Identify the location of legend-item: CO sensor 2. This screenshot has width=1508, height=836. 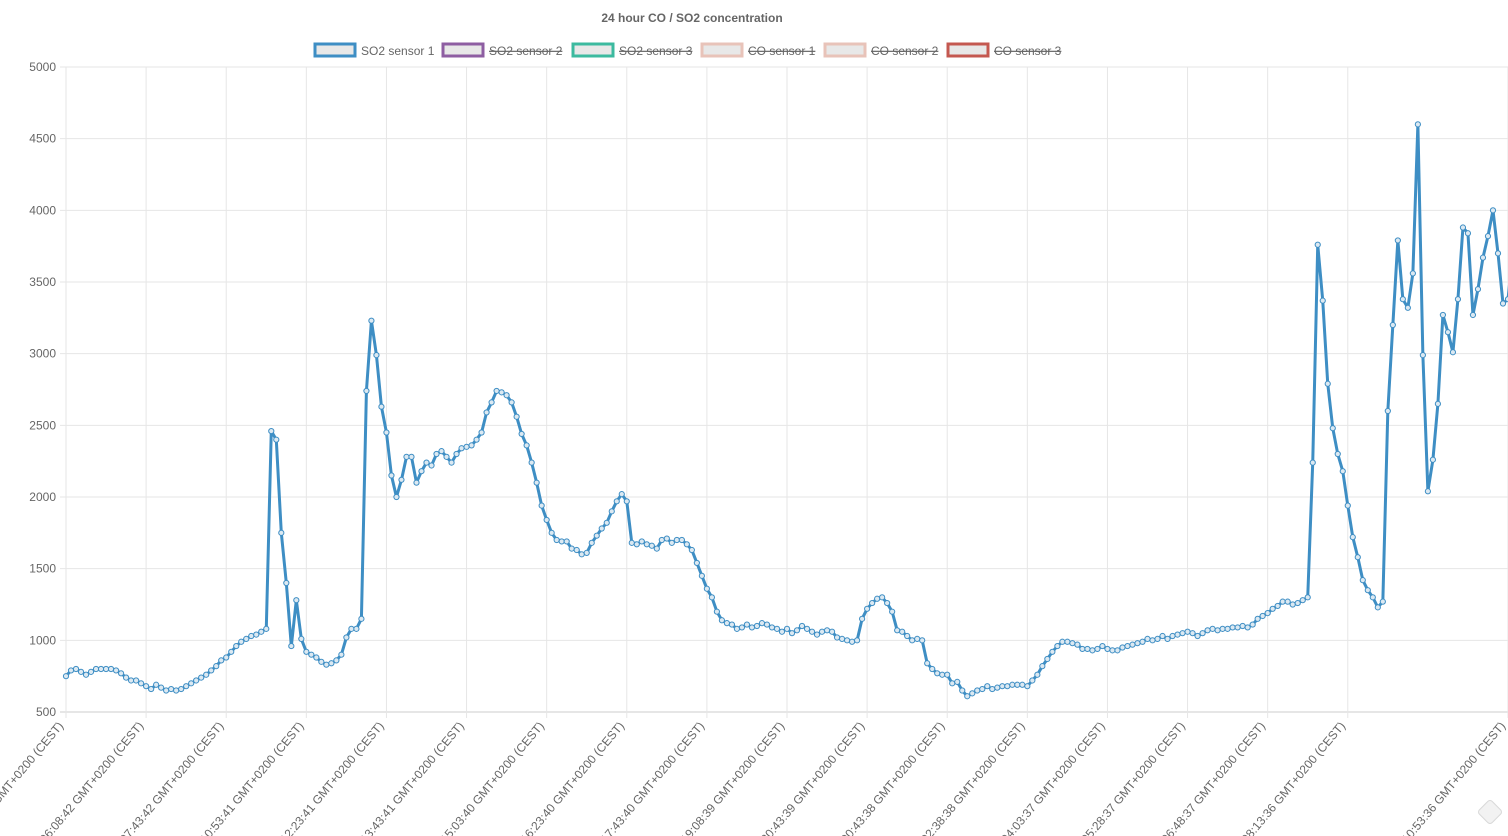
(881, 50).